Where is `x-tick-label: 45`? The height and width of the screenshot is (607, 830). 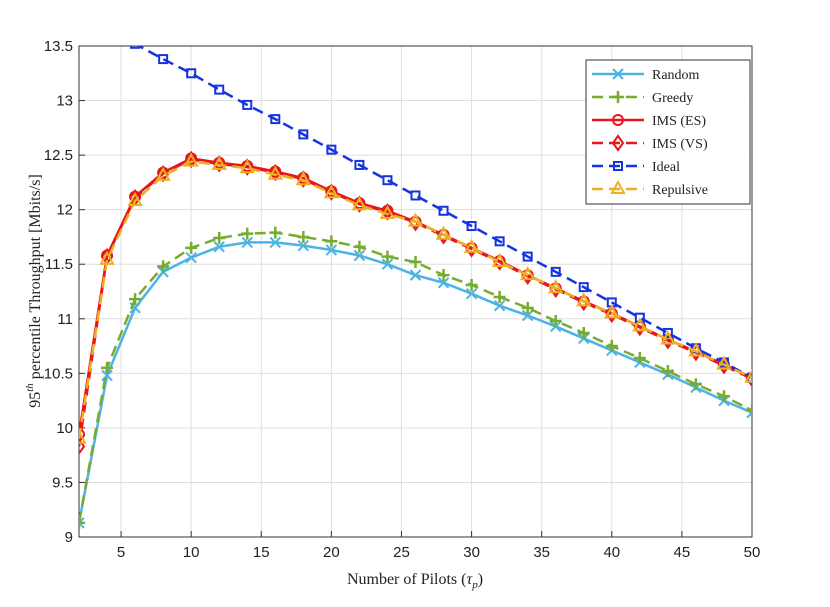 x-tick-label: 45 is located at coordinates (682, 552).